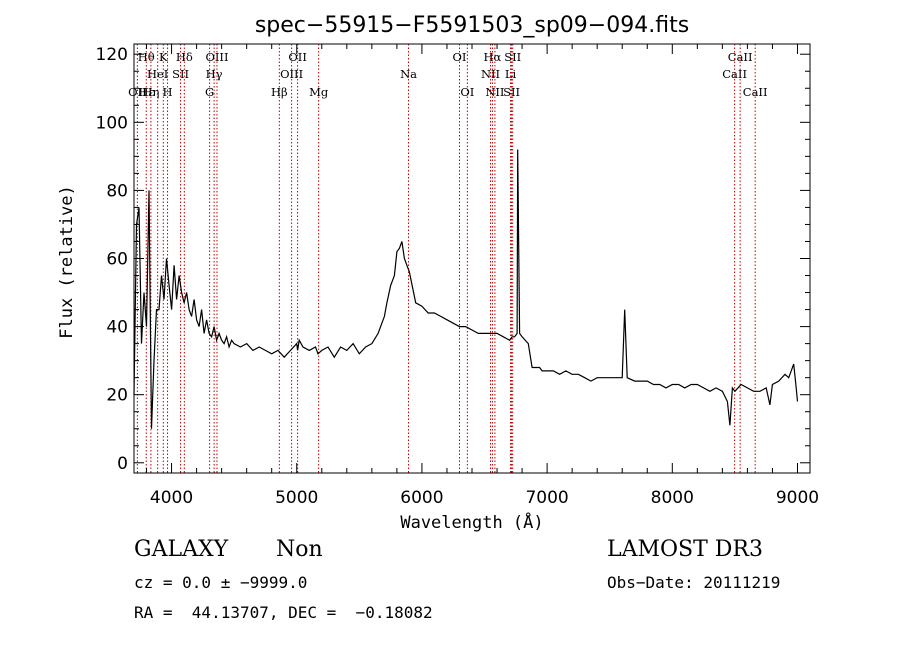 This screenshot has height=649, width=900. I want to click on line-label: Hβ, so click(279, 92).